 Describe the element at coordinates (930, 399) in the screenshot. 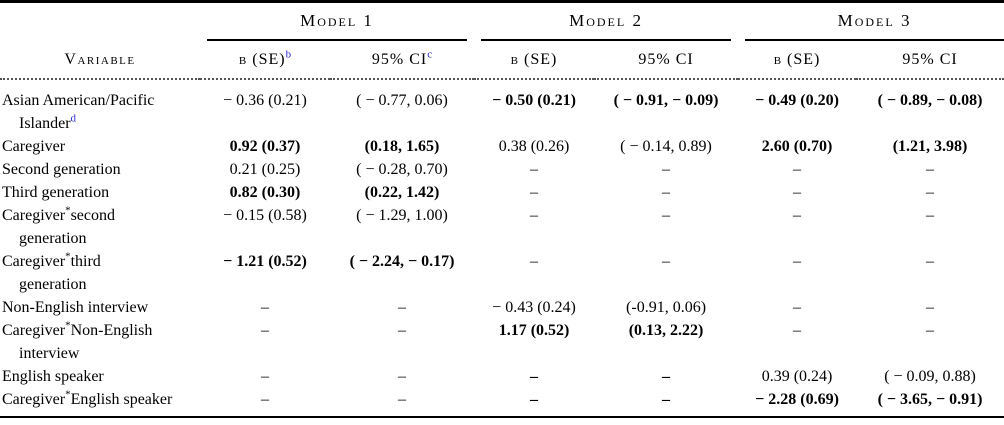

I see `model-3-ci-value: ( − 3.65, − 0.91)` at that location.